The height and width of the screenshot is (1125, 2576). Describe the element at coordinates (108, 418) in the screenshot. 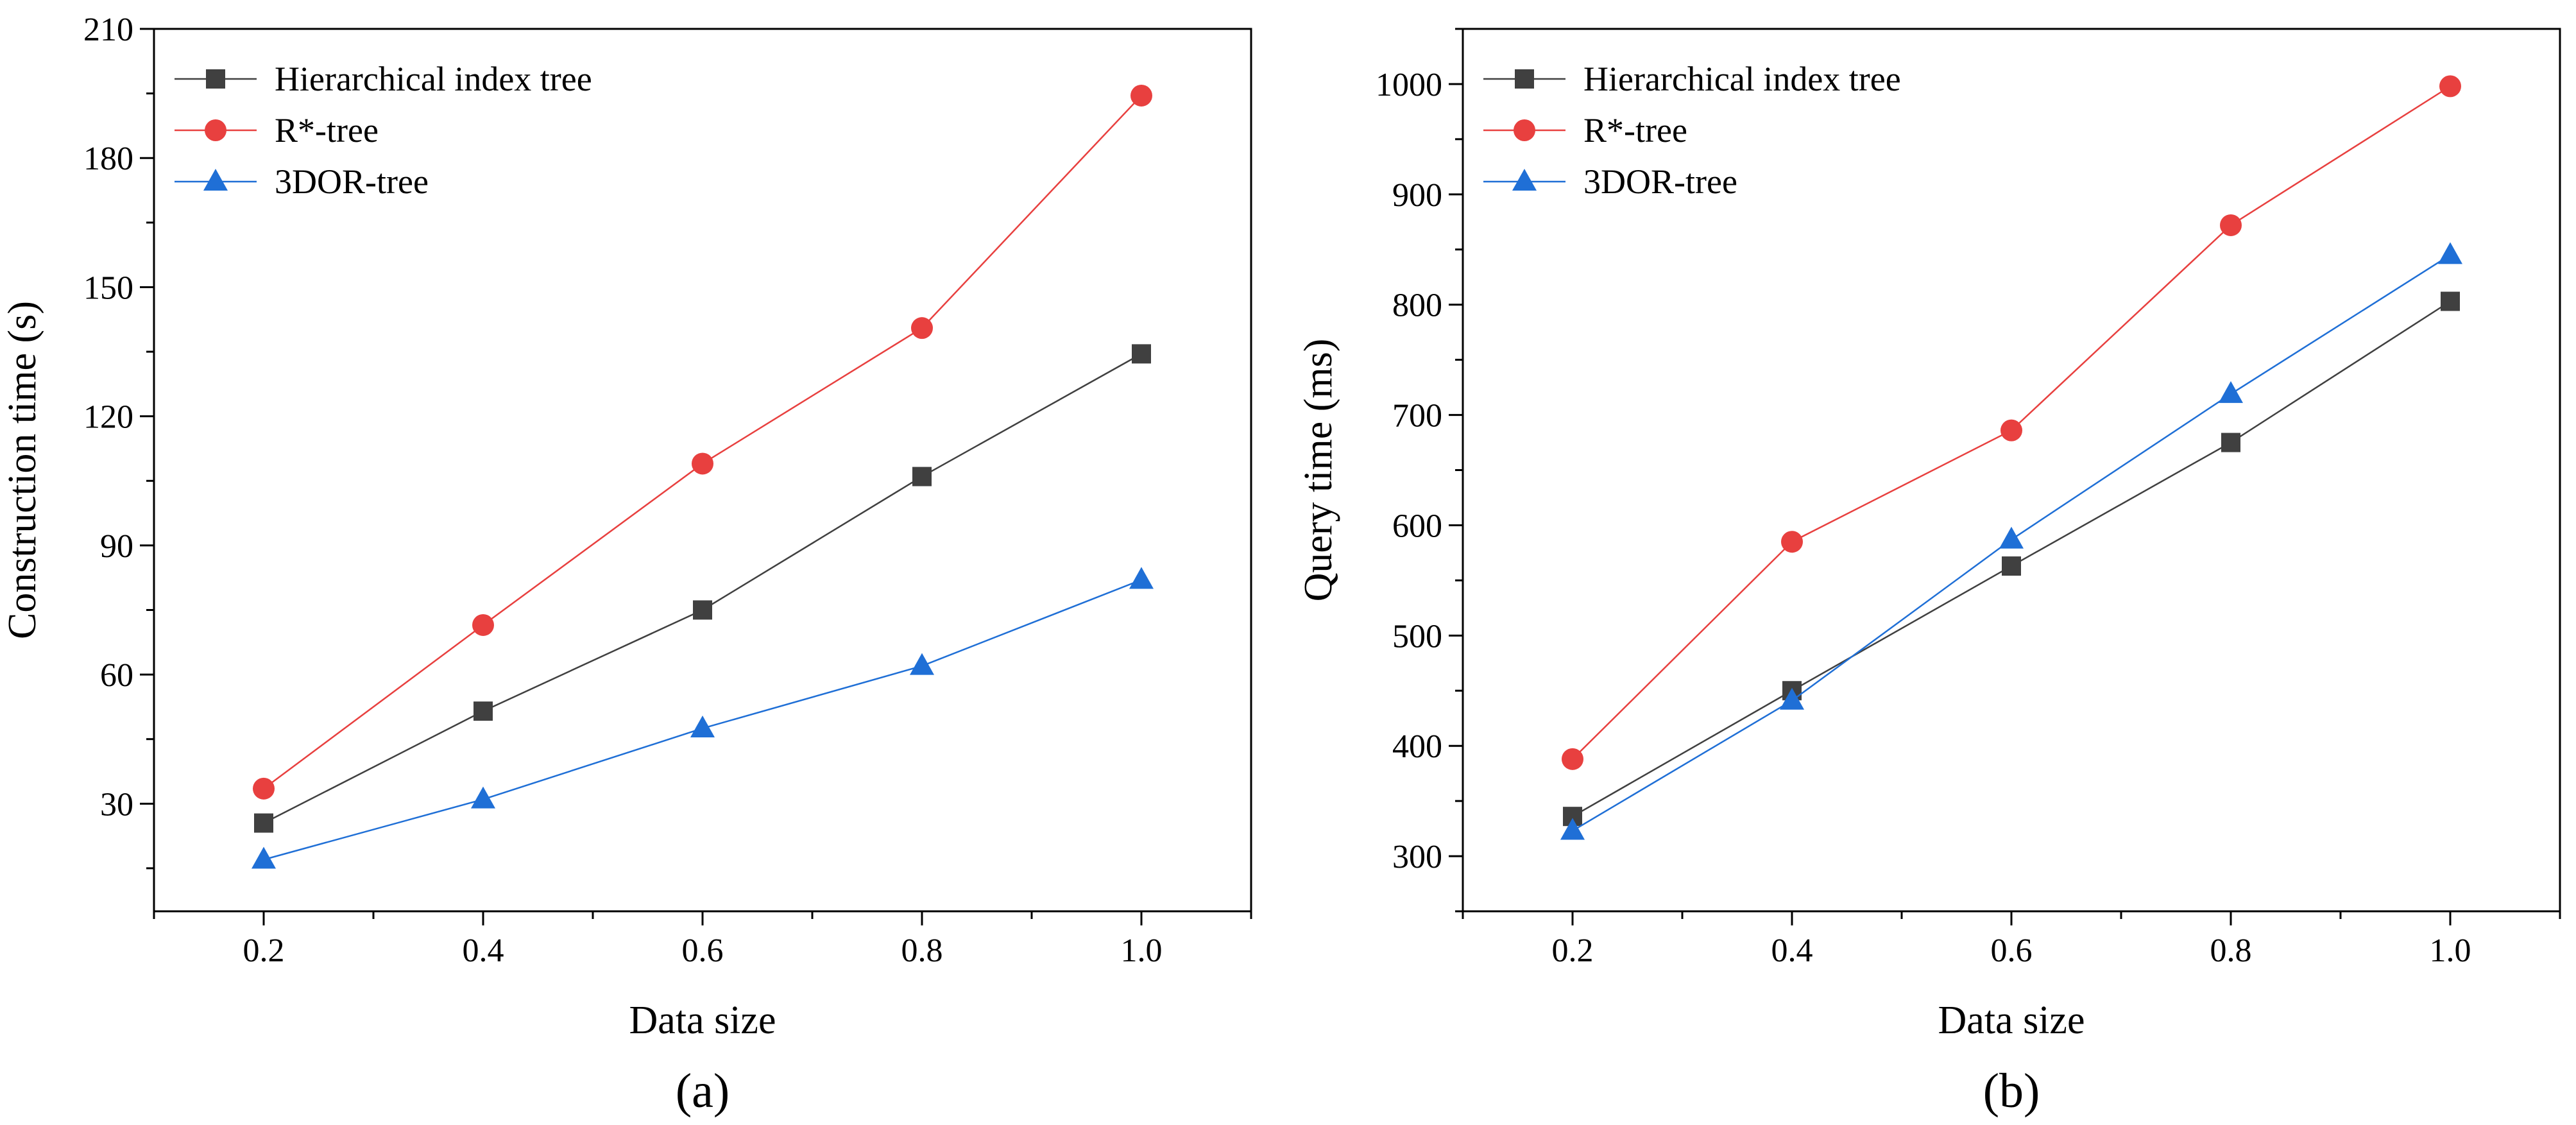

I see `y-tick-label: 120` at that location.